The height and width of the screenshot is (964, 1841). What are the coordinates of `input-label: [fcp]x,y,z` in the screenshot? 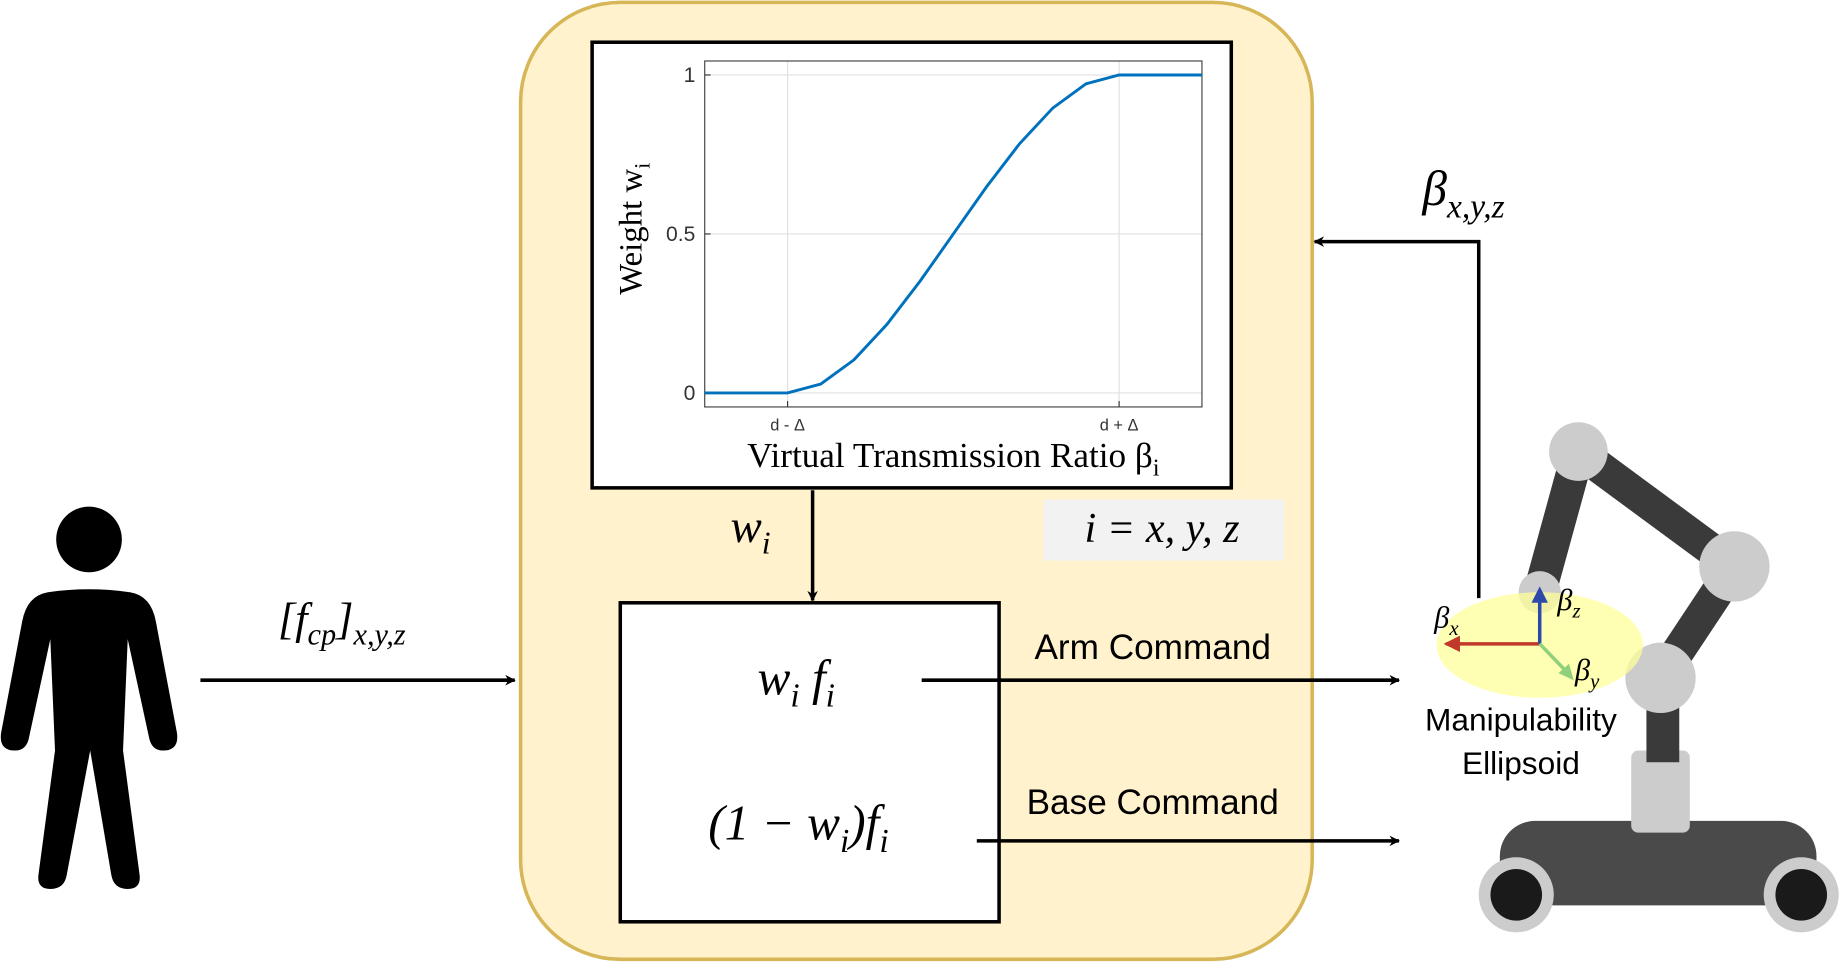 It's located at (342, 622).